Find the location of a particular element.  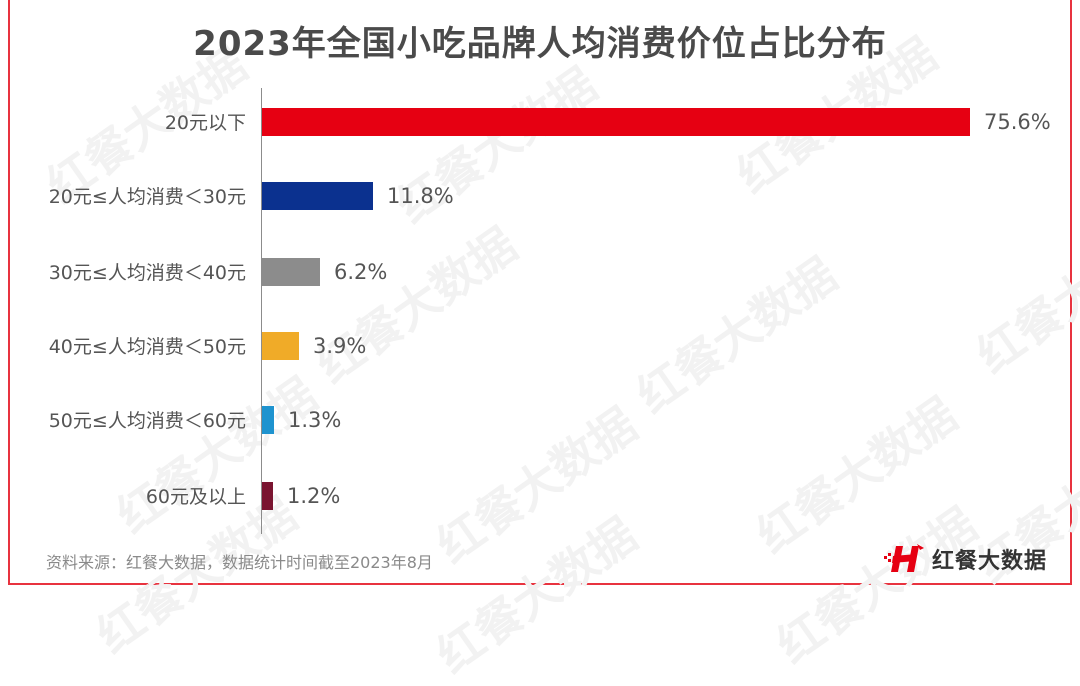

chart-title: 2023年全国小吃品牌人均消费价位占比分布 is located at coordinates (540, 44).